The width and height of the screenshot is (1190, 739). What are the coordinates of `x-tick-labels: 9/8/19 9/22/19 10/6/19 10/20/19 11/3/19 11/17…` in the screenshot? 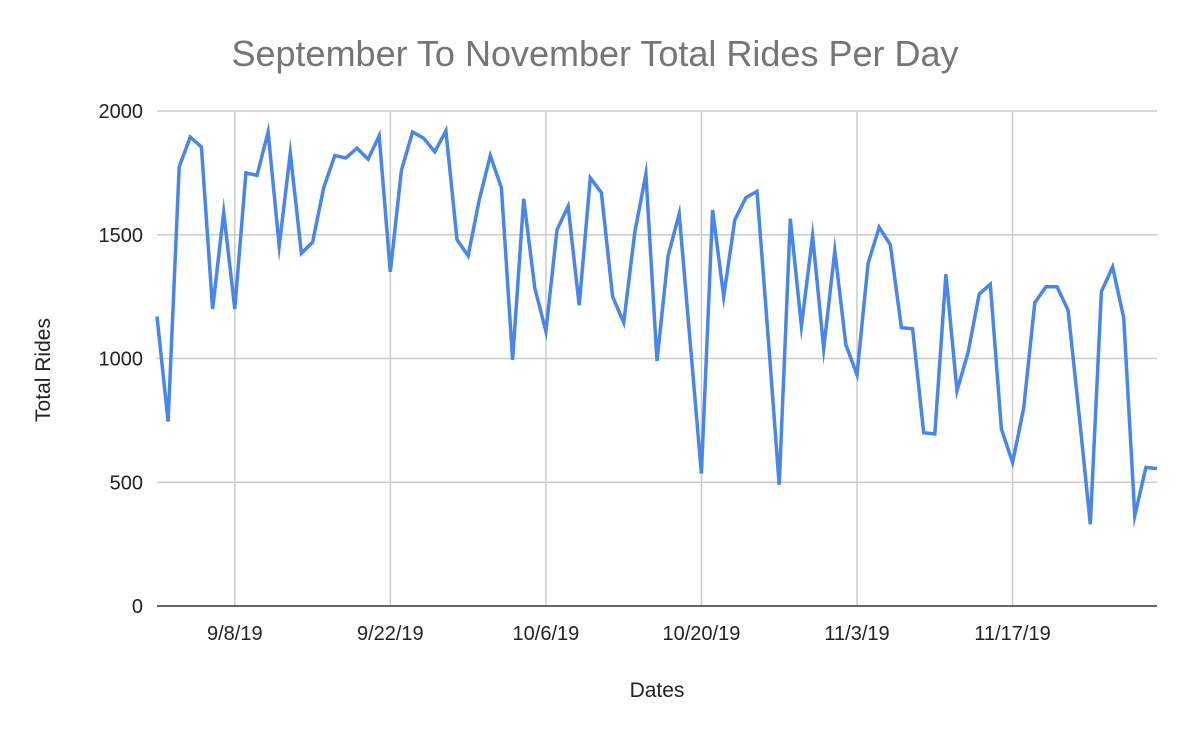 It's located at (629, 634).